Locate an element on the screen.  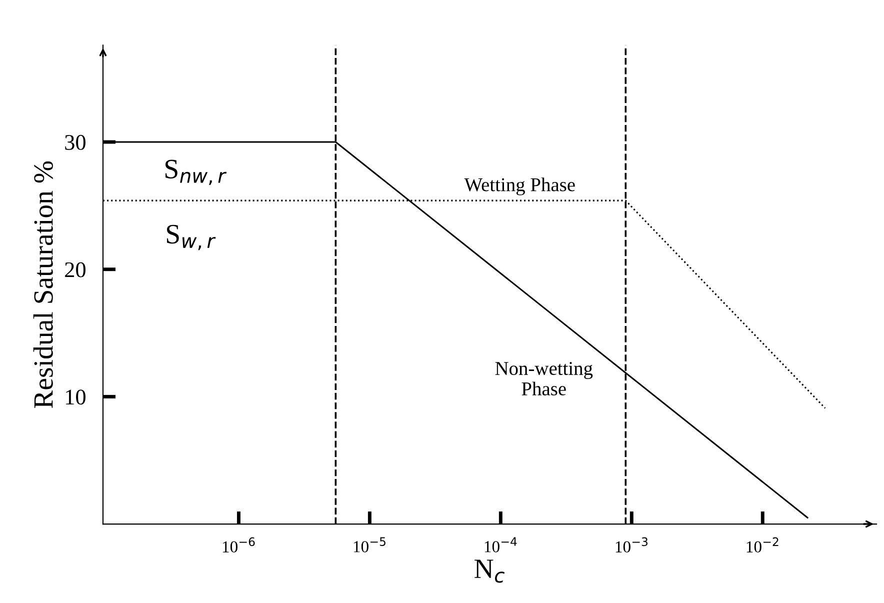
x-tick-label: 10$^{−2}$ is located at coordinates (762, 544).